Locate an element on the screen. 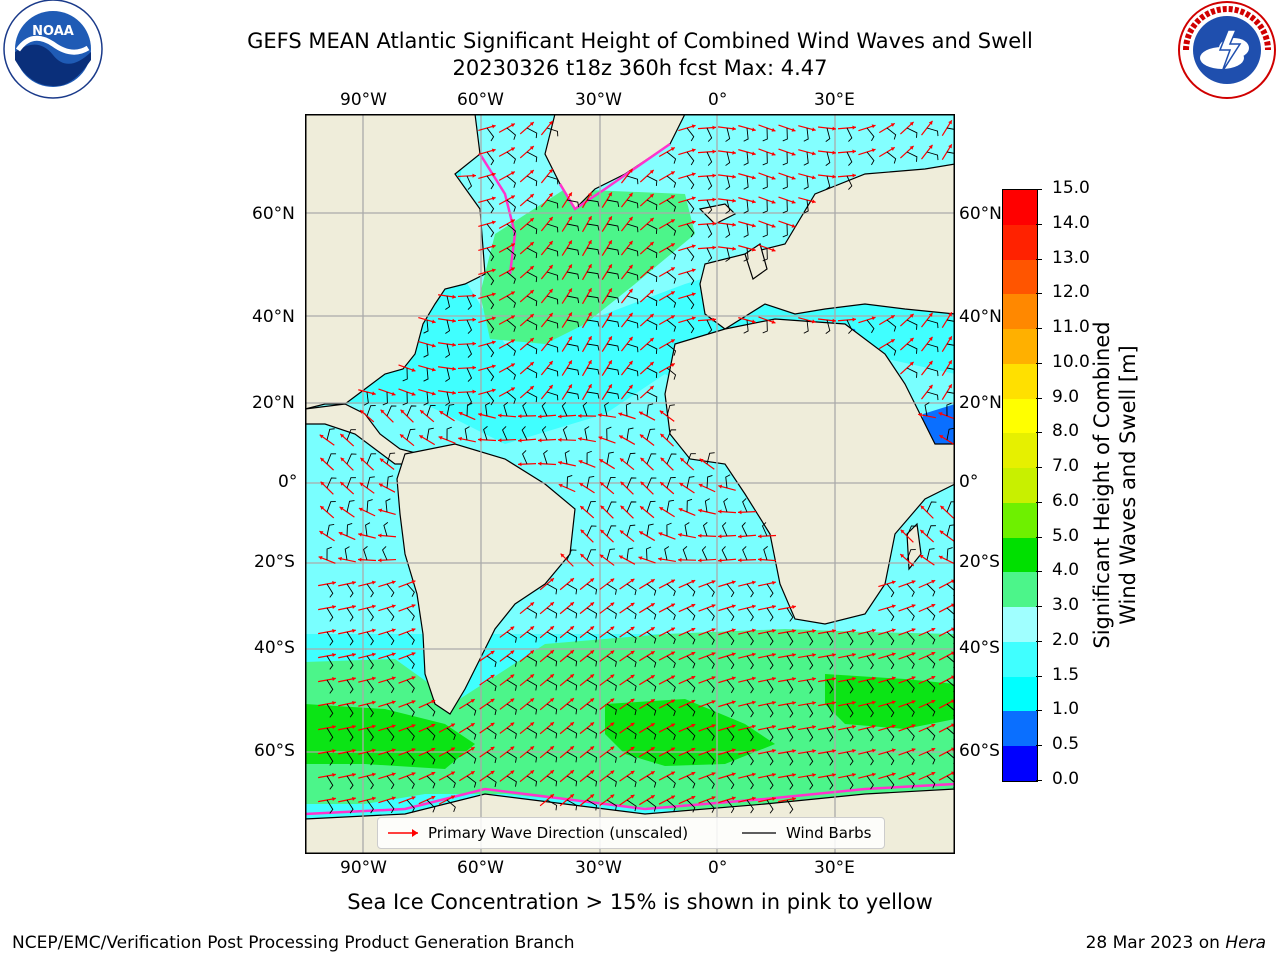 The width and height of the screenshot is (1280, 960). wind-barb-legend-icon is located at coordinates (759, 833).